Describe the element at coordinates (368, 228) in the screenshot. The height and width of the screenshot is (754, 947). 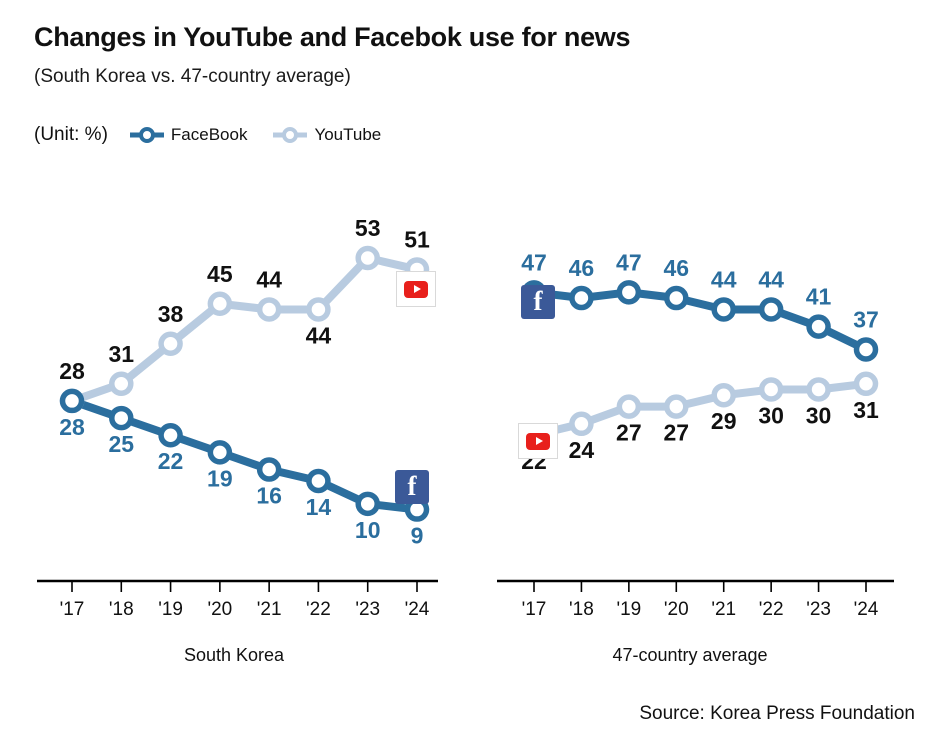
I see `data-point-label: 53` at that location.